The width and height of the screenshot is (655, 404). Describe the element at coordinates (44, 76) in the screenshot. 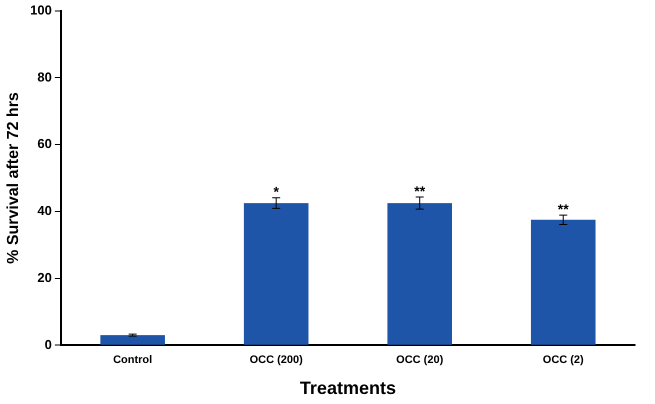

I see `y-tick-label: 80` at that location.